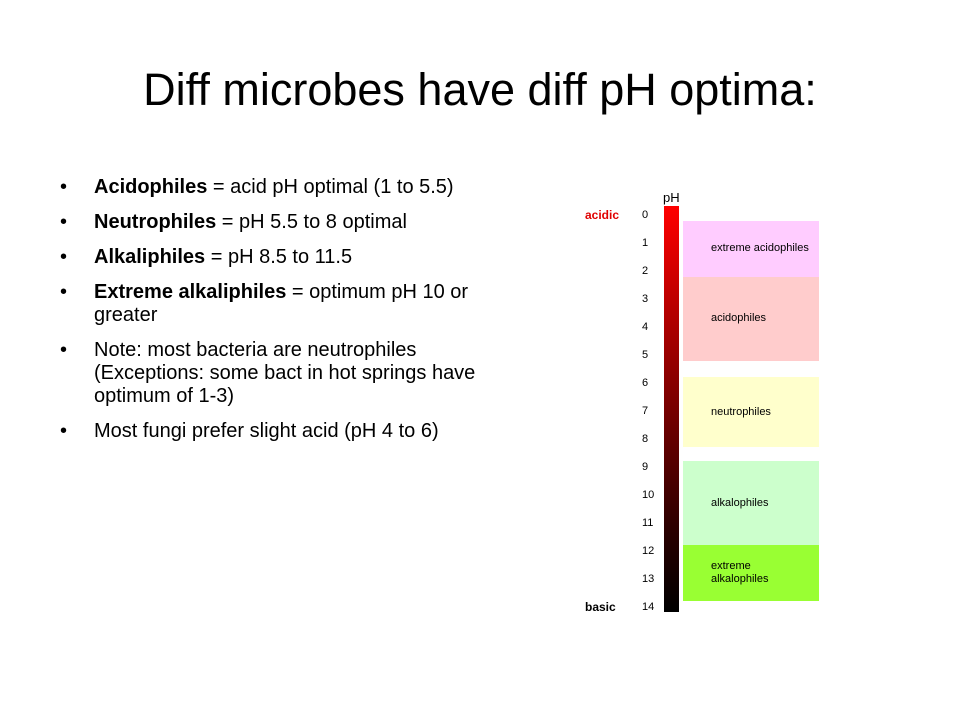 This screenshot has height=720, width=960. Describe the element at coordinates (155, 222) in the screenshot. I see `bullet-term: Neutrophiles` at that location.